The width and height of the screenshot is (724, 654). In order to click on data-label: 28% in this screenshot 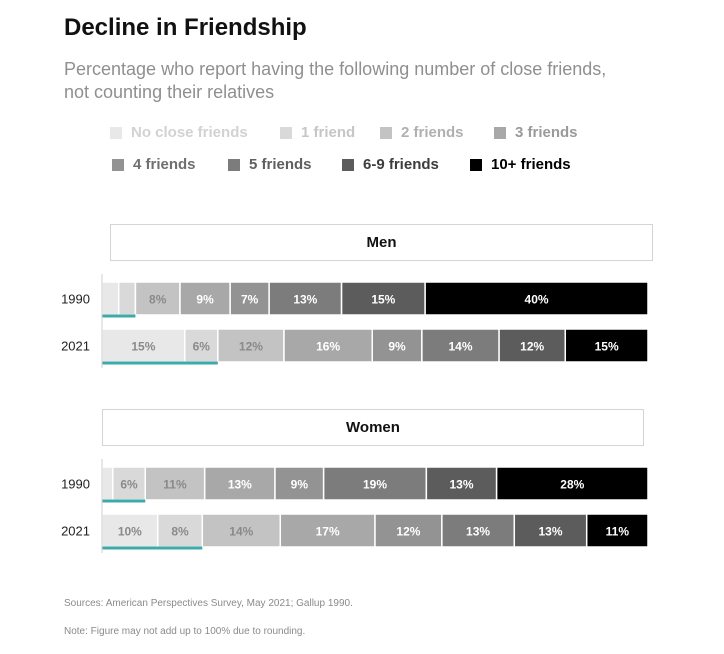, I will do `click(572, 485)`.